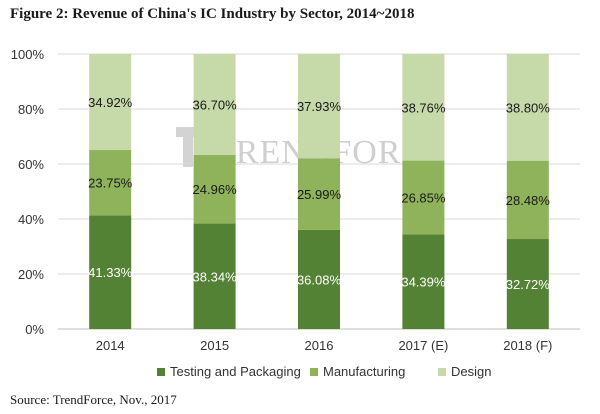  I want to click on legend-label-testing: Testing and Packaging, so click(235, 371).